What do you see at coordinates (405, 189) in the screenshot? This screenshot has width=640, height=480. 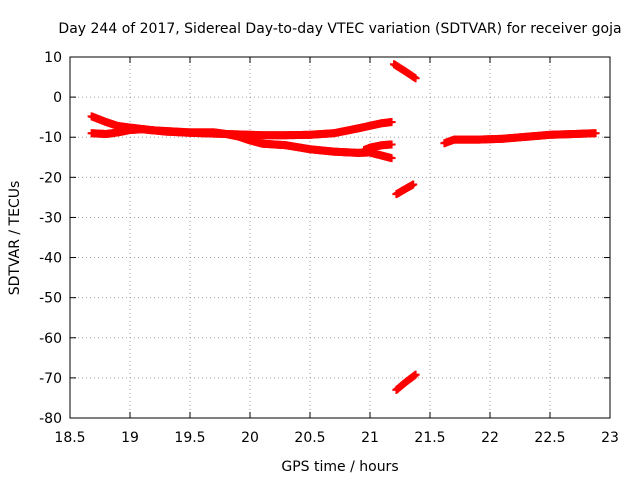 I see `series-track-e` at bounding box center [405, 189].